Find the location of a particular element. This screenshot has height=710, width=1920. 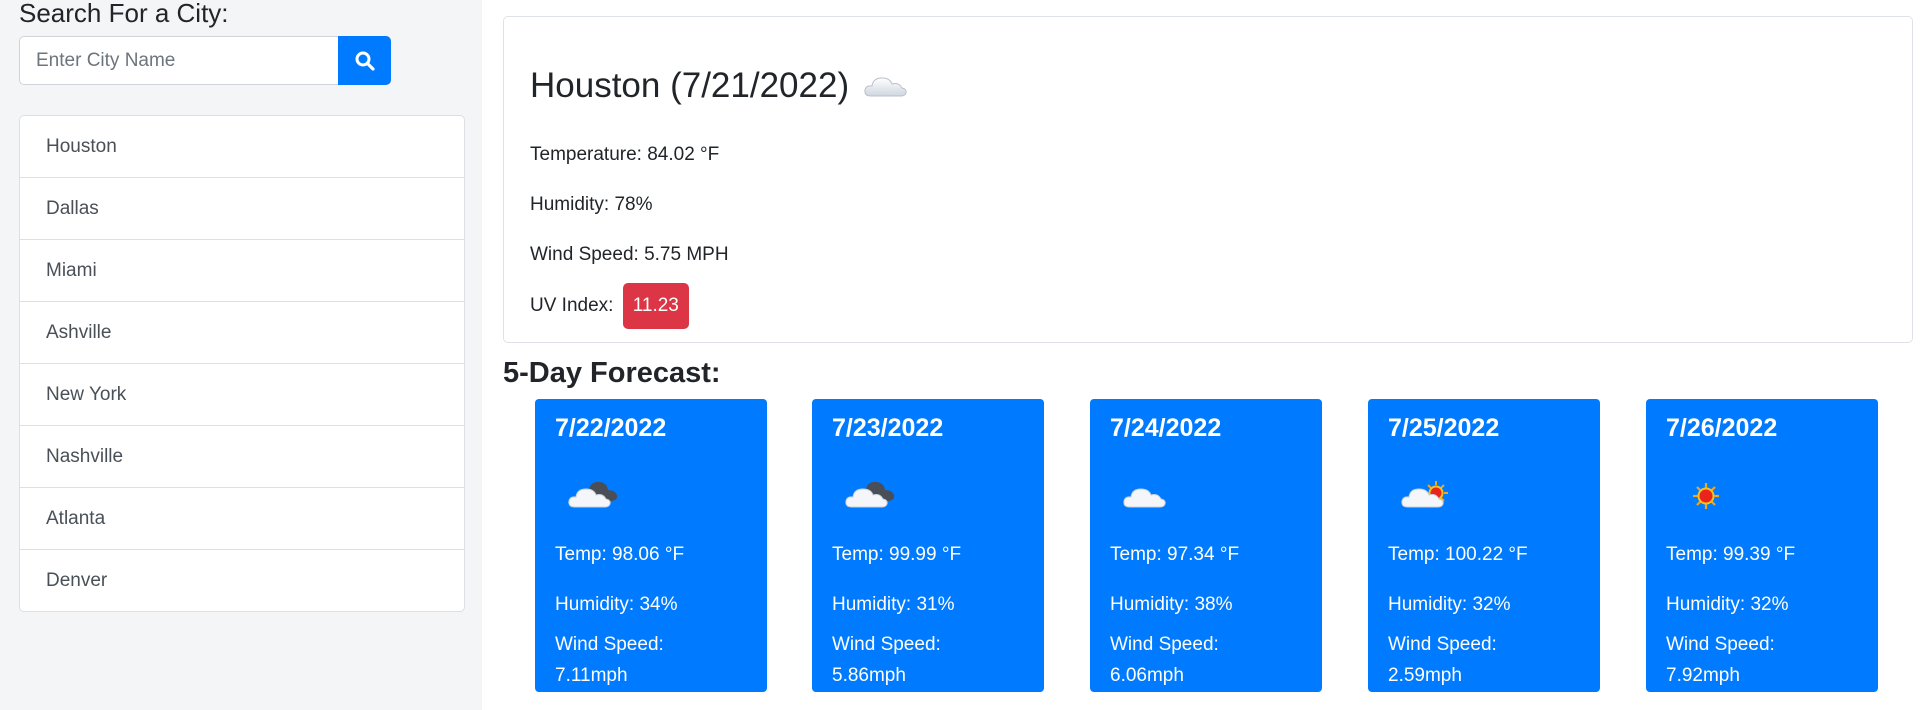

forecast-wind-value: 6.06mph is located at coordinates (1147, 675).